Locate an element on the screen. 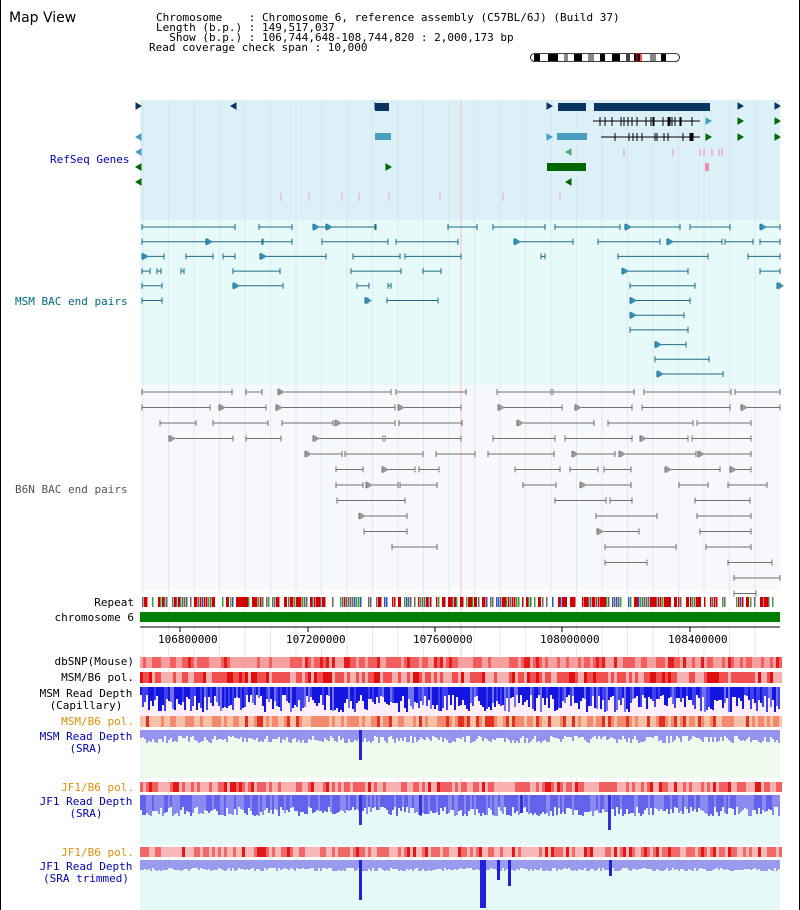 The width and height of the screenshot is (800, 910). msm-bac-arrow is located at coordinates (633, 315).